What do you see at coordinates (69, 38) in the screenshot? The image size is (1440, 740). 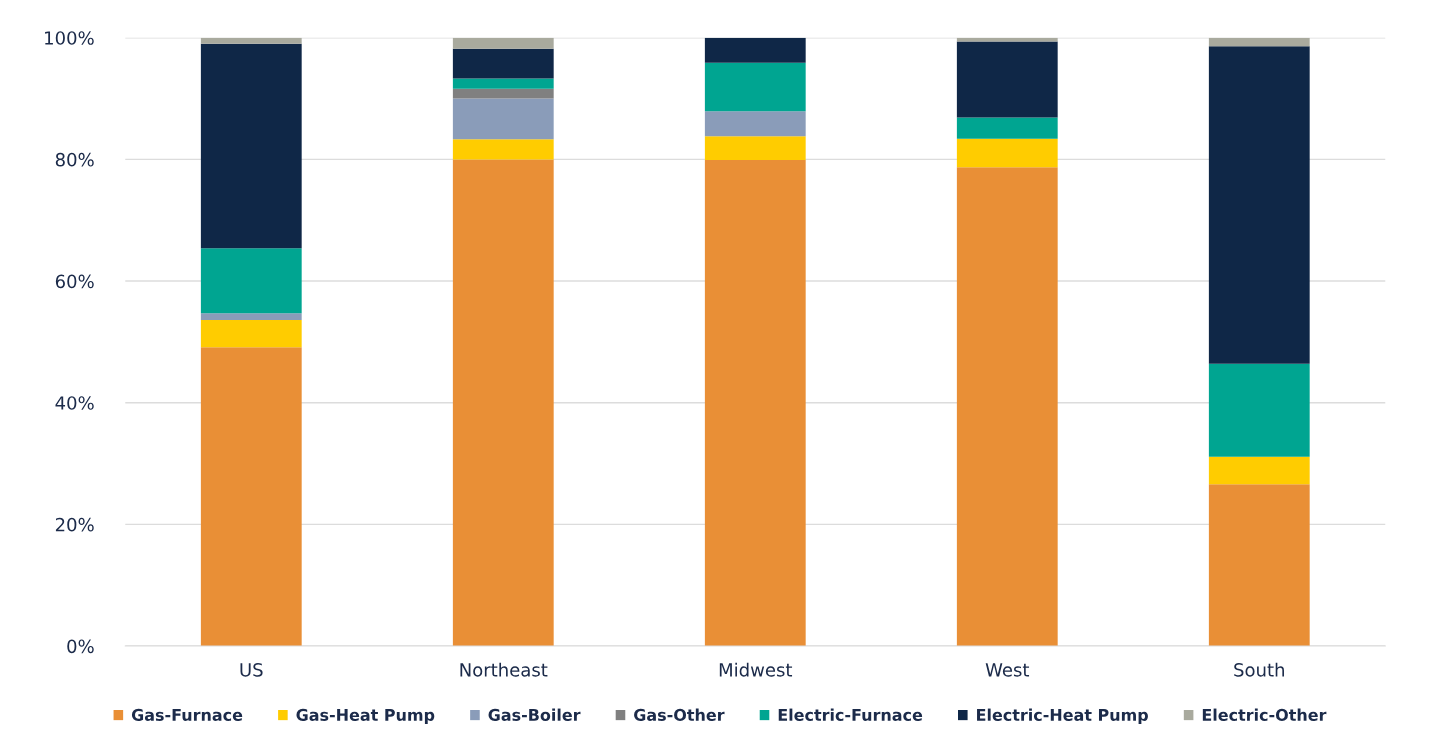 I see `y-tick-label: 100%` at bounding box center [69, 38].